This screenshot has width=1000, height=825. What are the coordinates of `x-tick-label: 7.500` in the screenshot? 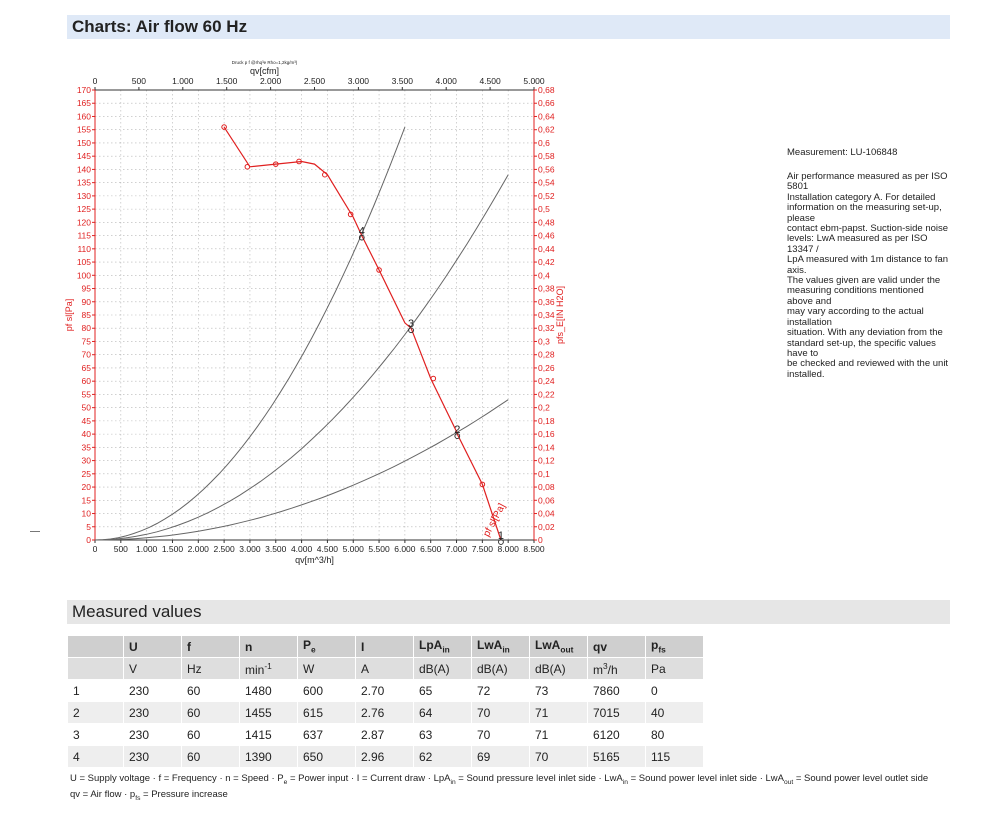 It's located at (483, 549).